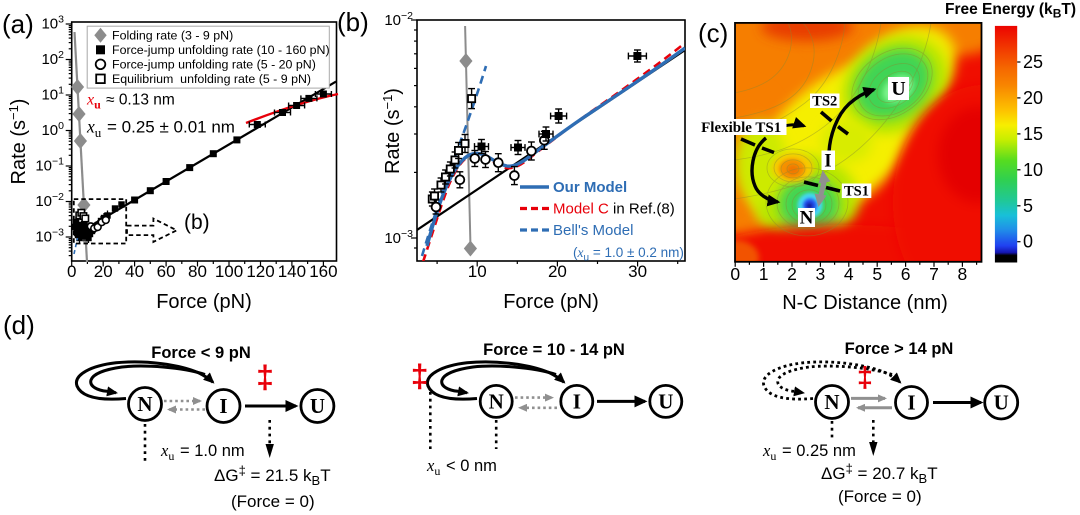 The width and height of the screenshot is (1080, 515). Describe the element at coordinates (171, 127) in the screenshot. I see `svg-text: = 0.25 ± 0.01 nm` at that location.